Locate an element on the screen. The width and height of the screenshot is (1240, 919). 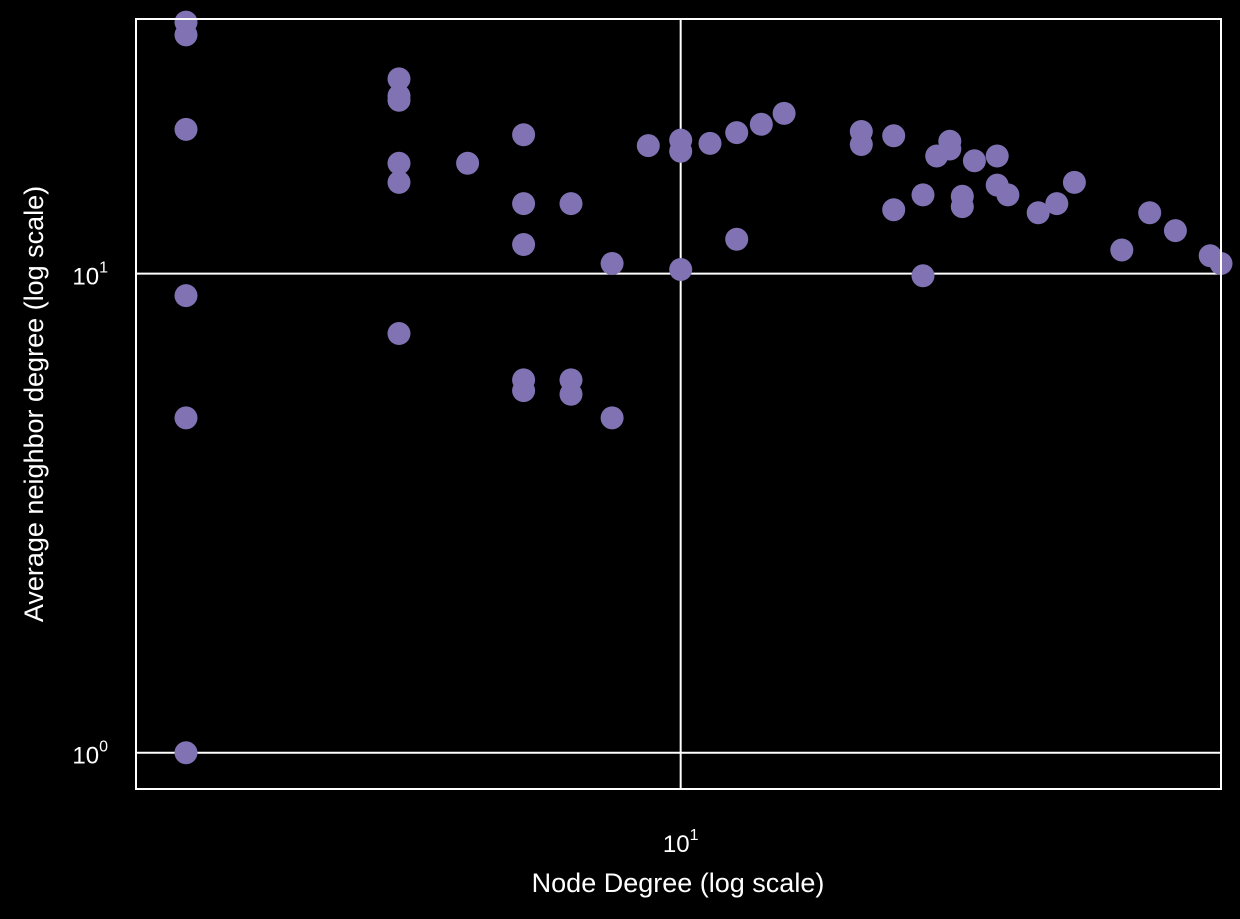
y-tick-label: 10¹ is located at coordinates (90, 275).